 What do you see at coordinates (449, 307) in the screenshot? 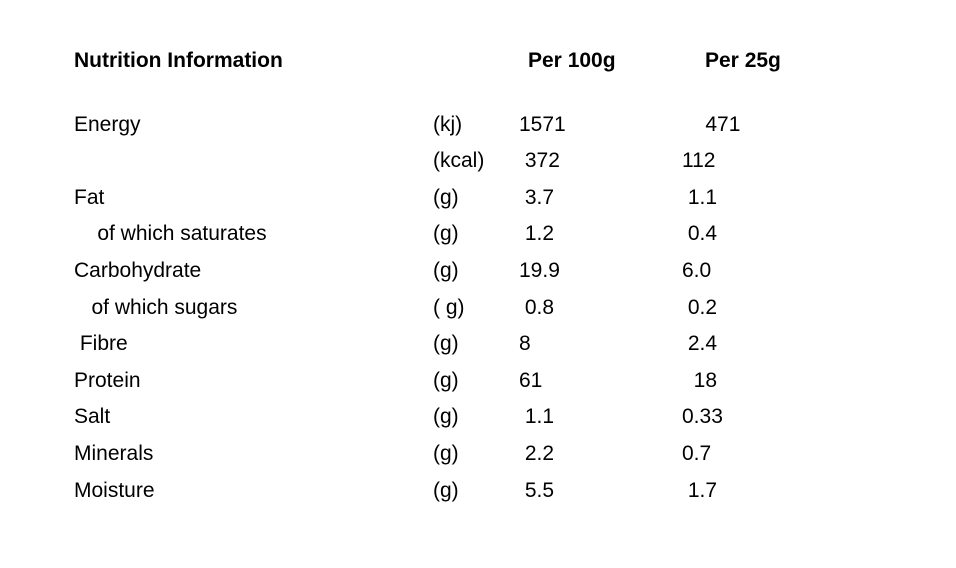
I see `unit-cell: ( g)` at bounding box center [449, 307].